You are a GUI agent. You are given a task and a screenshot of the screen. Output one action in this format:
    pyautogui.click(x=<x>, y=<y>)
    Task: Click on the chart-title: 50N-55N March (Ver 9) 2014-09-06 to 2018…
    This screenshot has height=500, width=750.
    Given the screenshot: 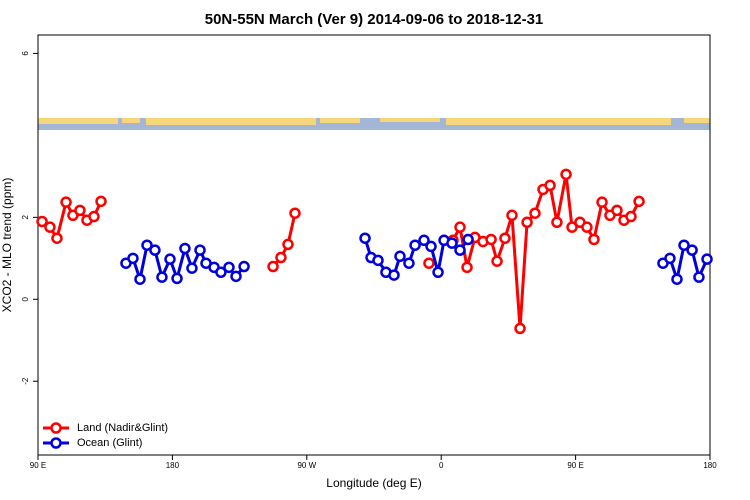 What is the action you would take?
    pyautogui.click(x=374, y=19)
    